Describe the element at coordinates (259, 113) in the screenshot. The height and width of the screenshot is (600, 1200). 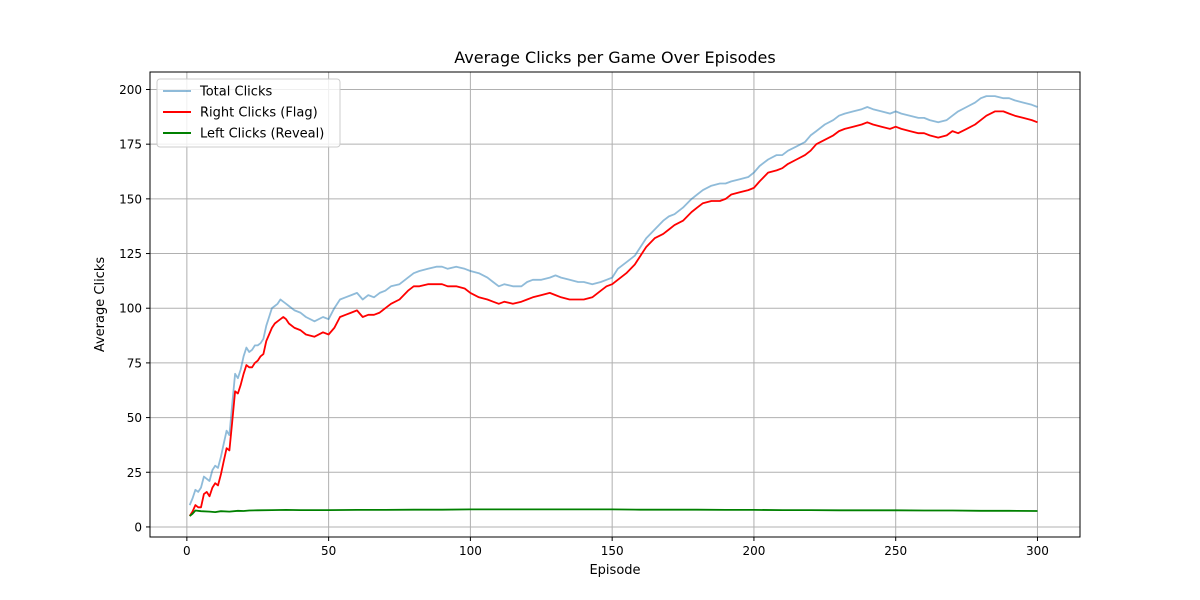
I see `legend-label: Right Clicks (Flag)` at that location.